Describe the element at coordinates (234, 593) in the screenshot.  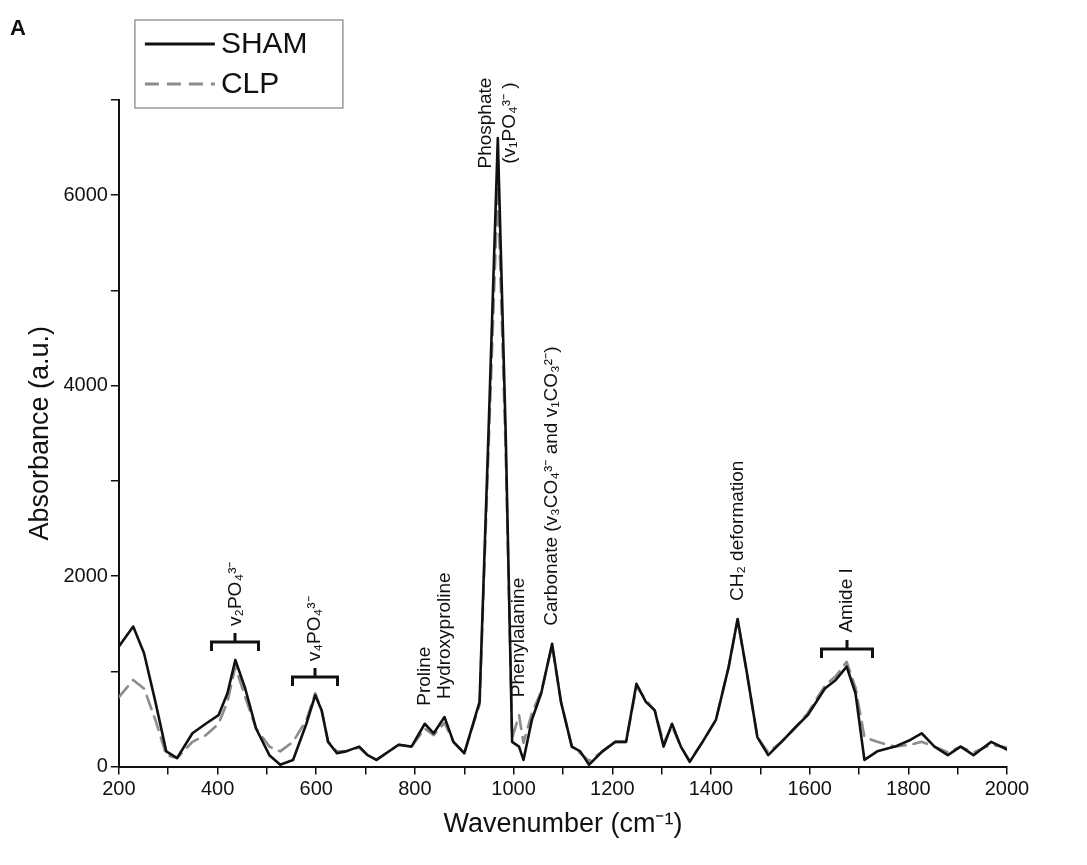
I see `annotation: v₂PO₄³⁻` at that location.